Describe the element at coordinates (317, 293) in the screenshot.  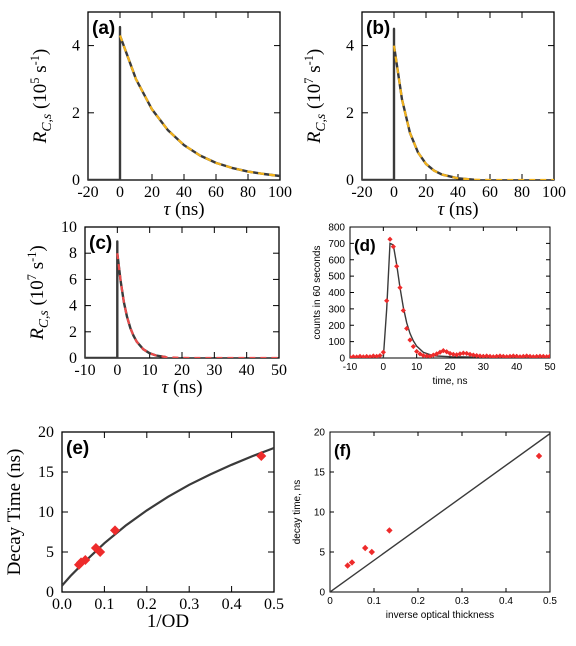
I see `y-axis-label: counts in 60 seconds` at that location.